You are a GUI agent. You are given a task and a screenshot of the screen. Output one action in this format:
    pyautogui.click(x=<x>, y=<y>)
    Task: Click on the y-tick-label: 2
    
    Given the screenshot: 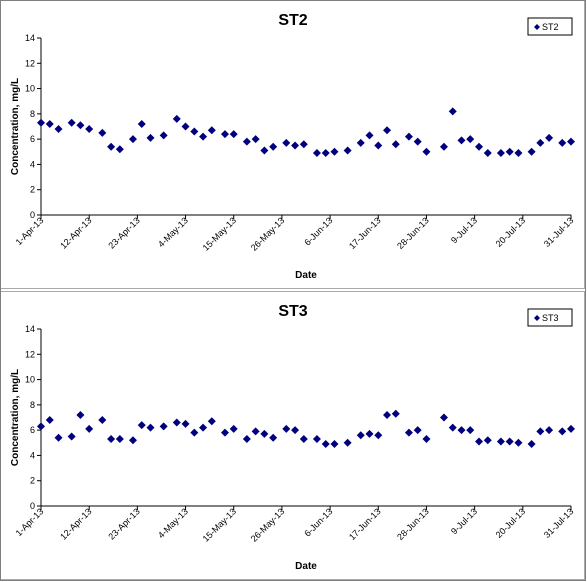 What is the action you would take?
    pyautogui.click(x=32, y=481)
    